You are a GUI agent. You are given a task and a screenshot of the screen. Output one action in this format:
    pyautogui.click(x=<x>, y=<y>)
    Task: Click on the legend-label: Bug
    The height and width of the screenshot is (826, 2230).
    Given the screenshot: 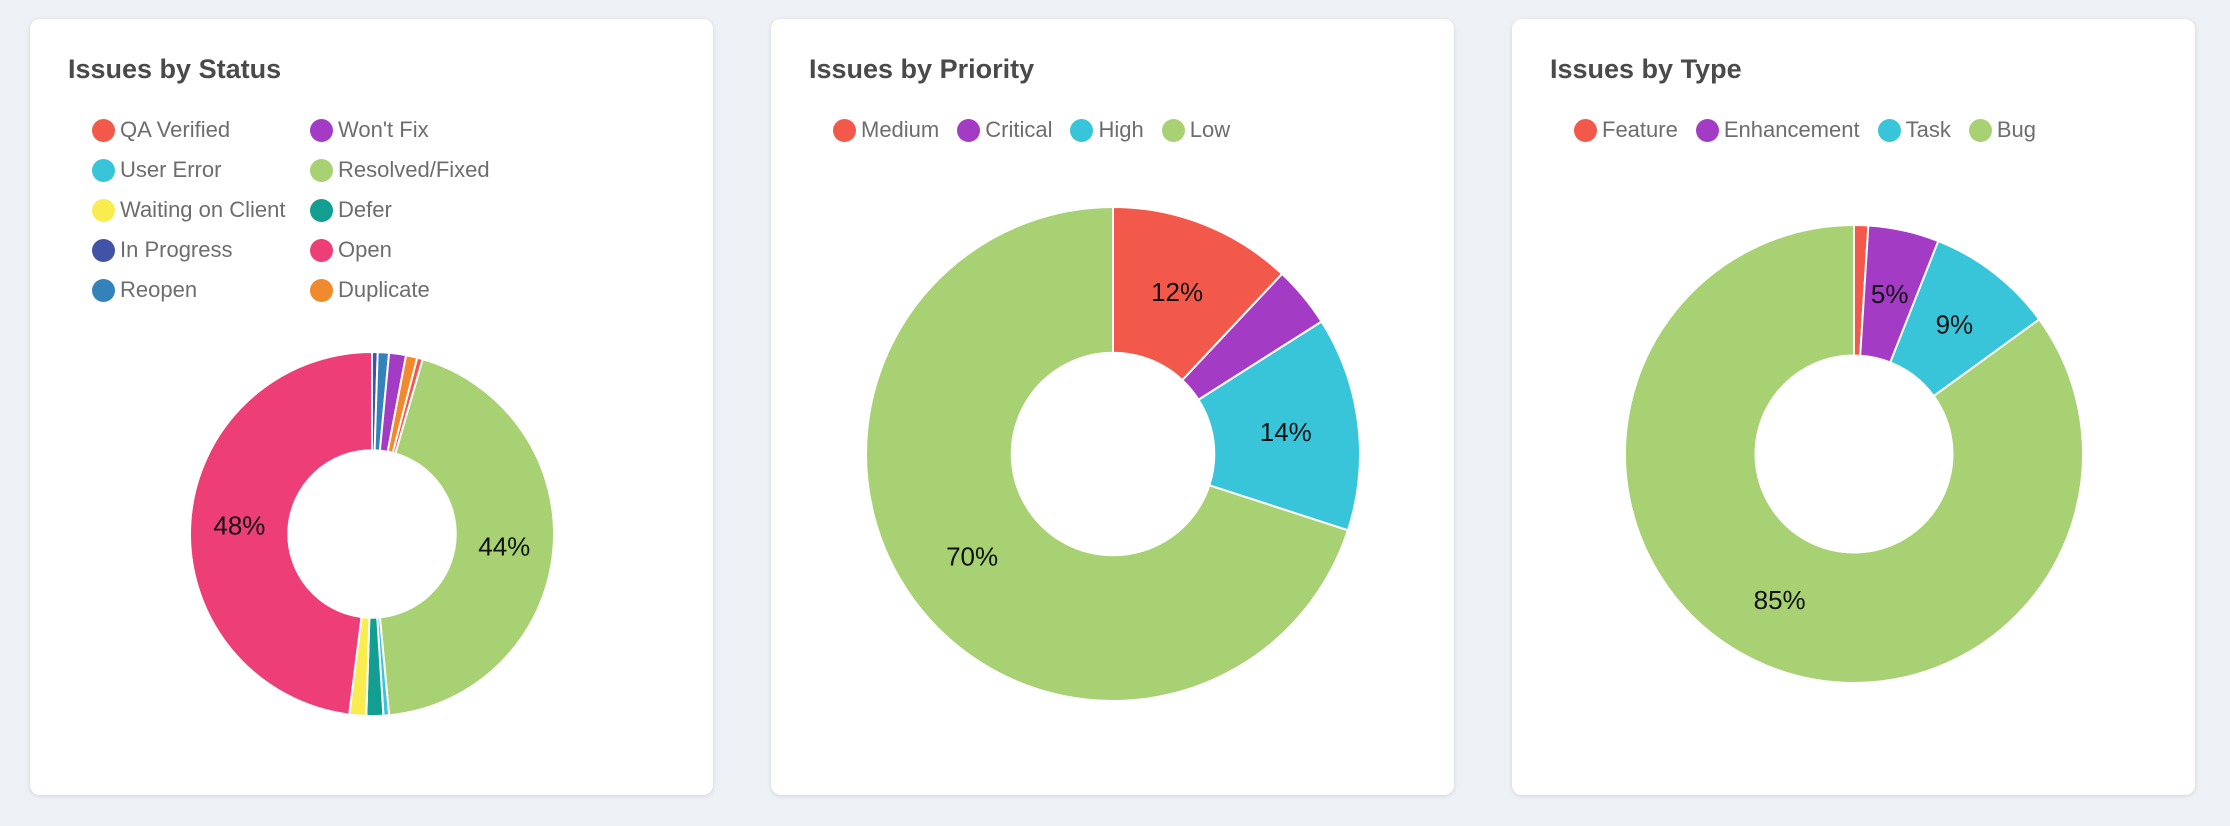 What is the action you would take?
    pyautogui.click(x=2016, y=130)
    